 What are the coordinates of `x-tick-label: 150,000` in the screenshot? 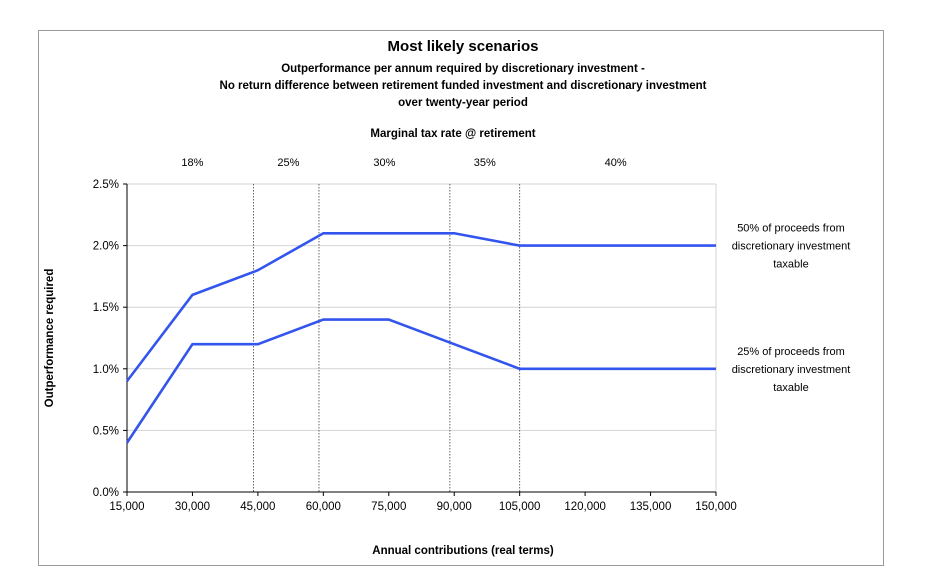 It's located at (716, 507).